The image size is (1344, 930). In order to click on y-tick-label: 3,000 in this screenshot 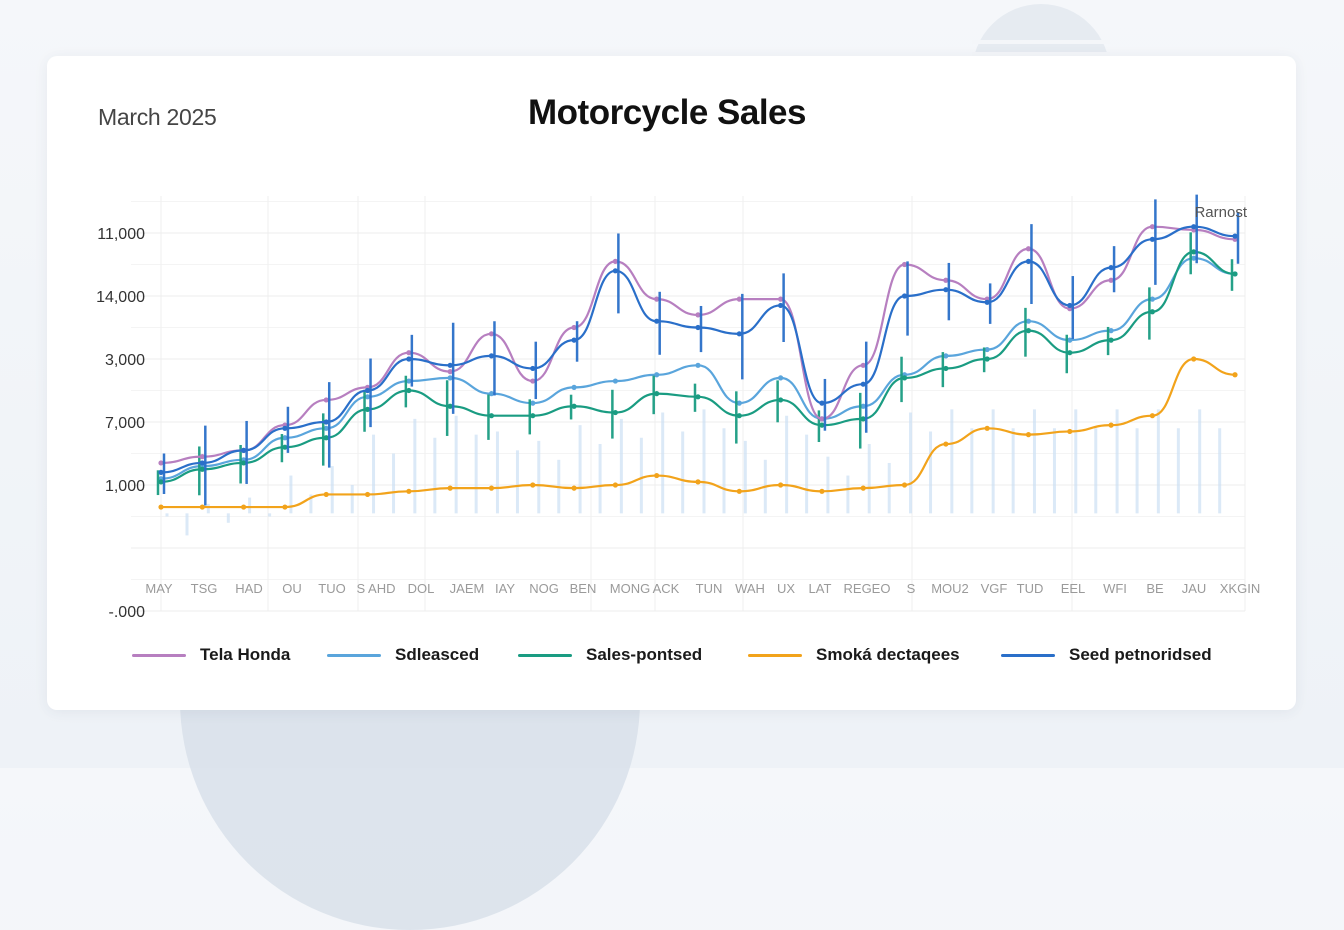, I will do `click(125, 360)`.